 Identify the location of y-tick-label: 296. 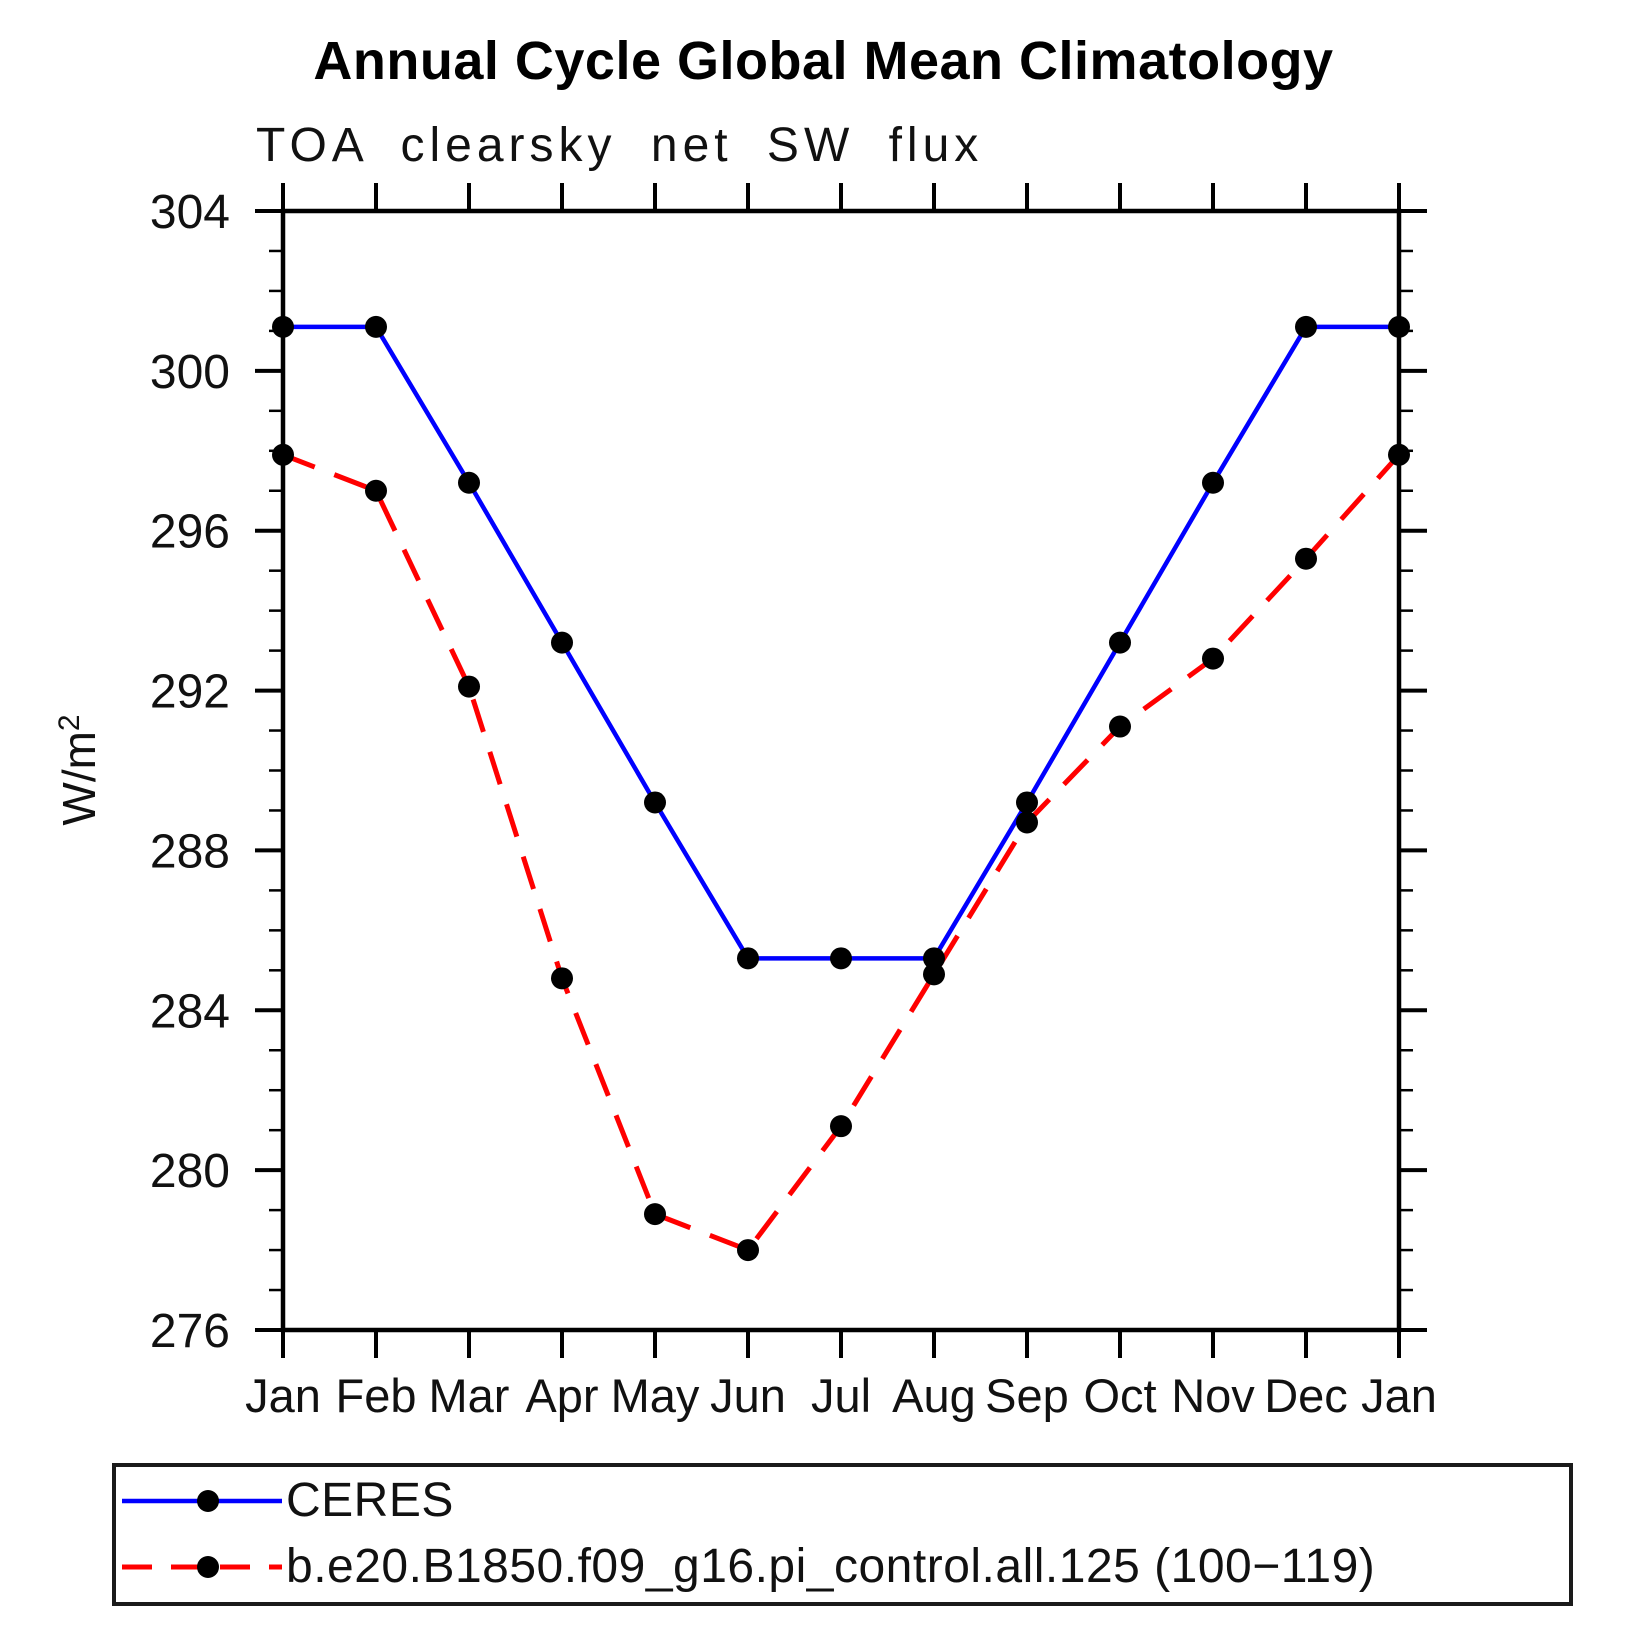
(190, 532).